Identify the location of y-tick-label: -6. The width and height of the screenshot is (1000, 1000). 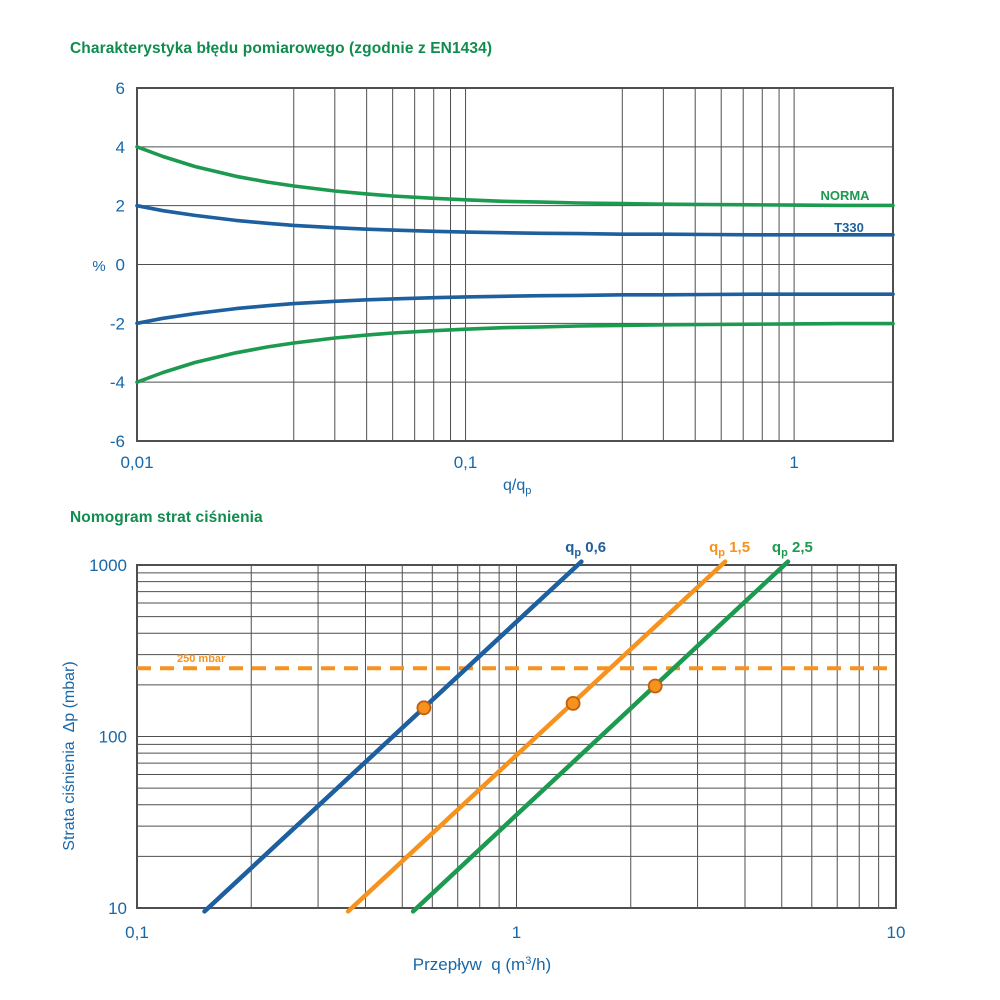
(117, 441).